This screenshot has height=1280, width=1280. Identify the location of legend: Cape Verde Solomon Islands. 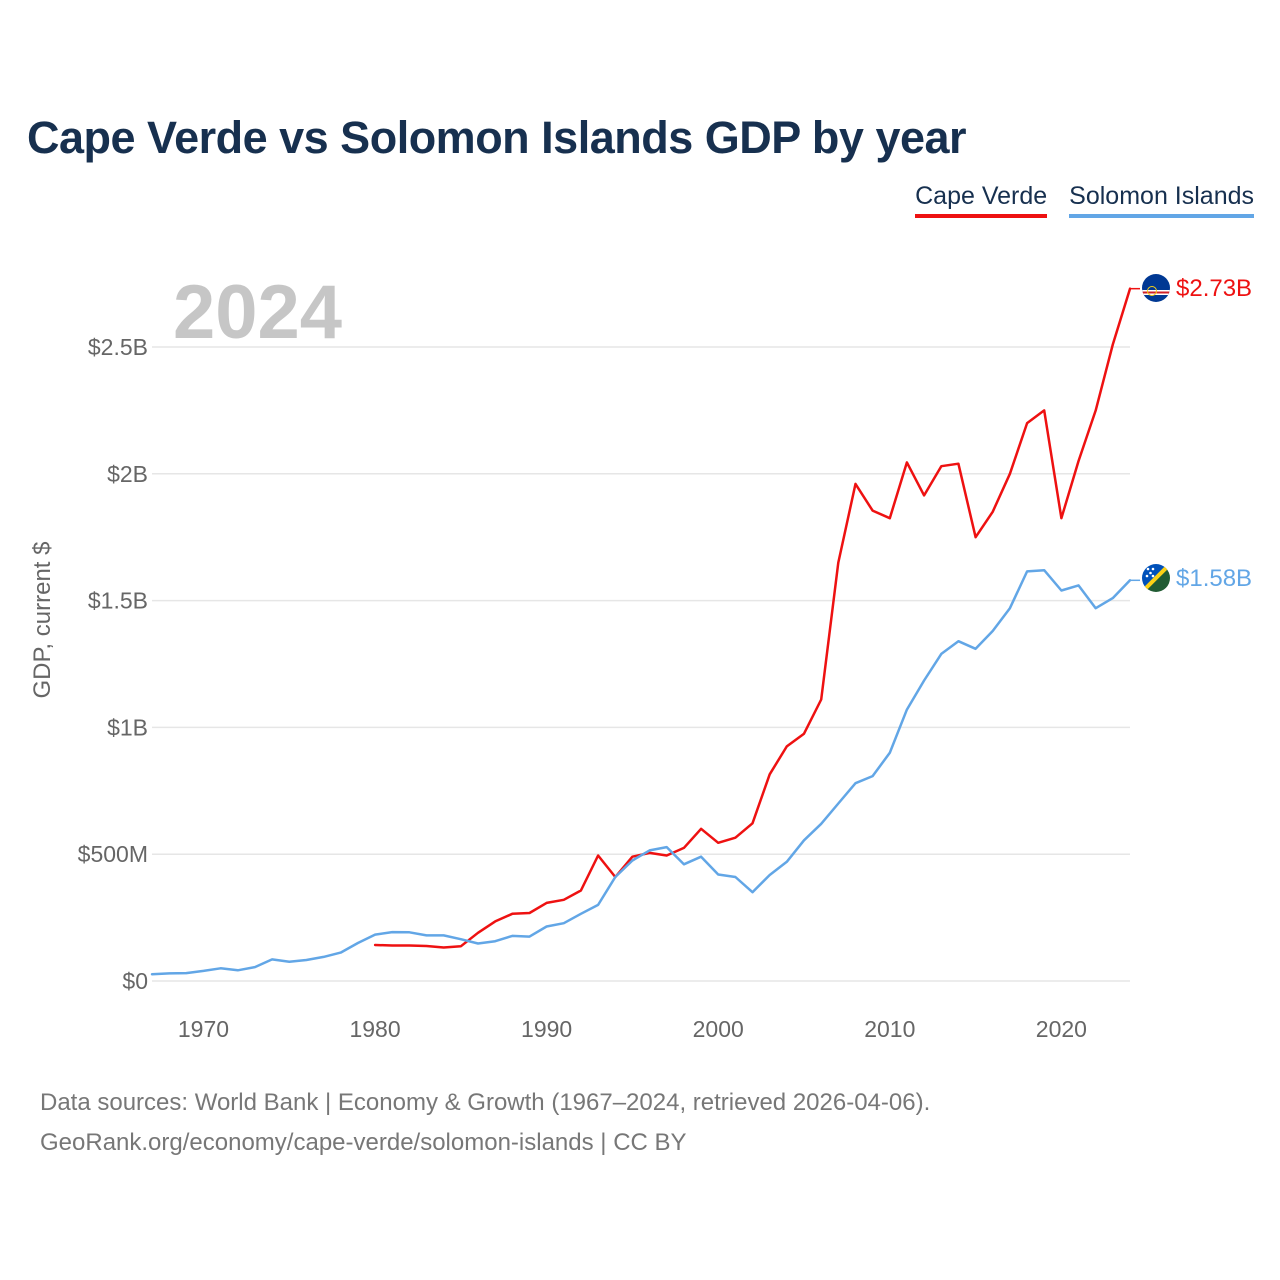
(1084, 200).